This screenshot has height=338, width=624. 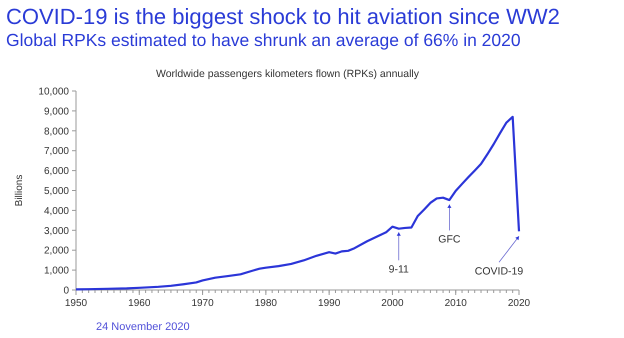 What do you see at coordinates (57, 172) in the screenshot?
I see `y-tick-label: 6,000` at bounding box center [57, 172].